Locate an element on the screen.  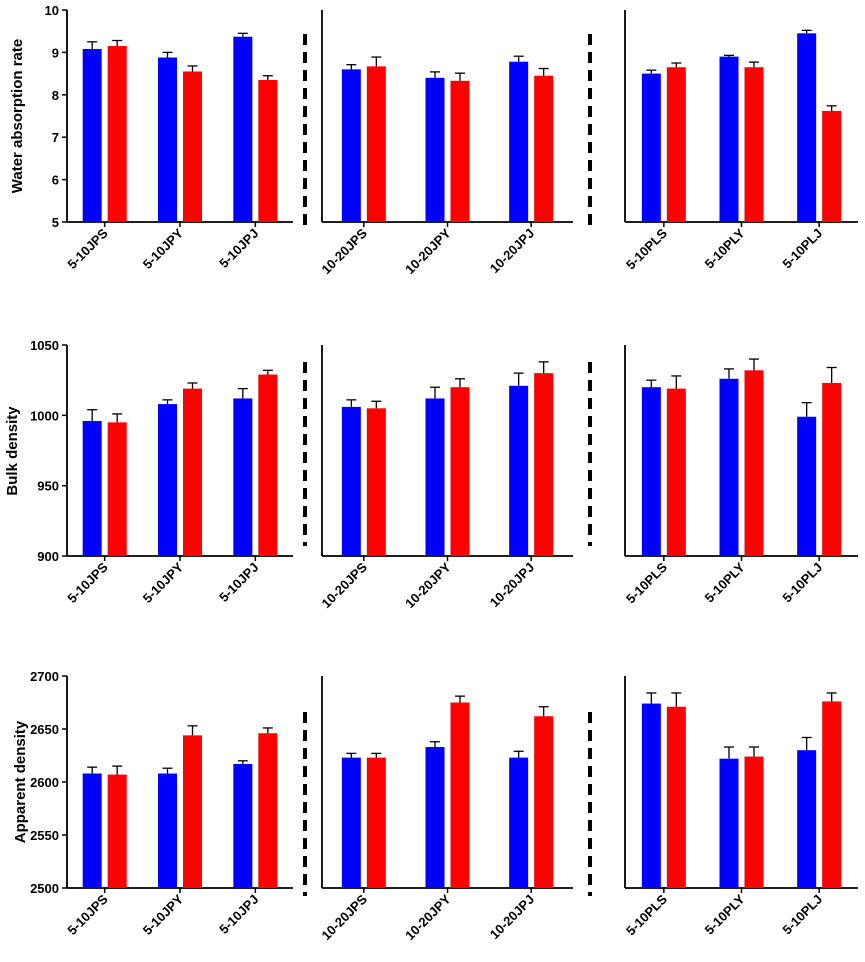
y-tick-label: 2650 is located at coordinates (44, 729).